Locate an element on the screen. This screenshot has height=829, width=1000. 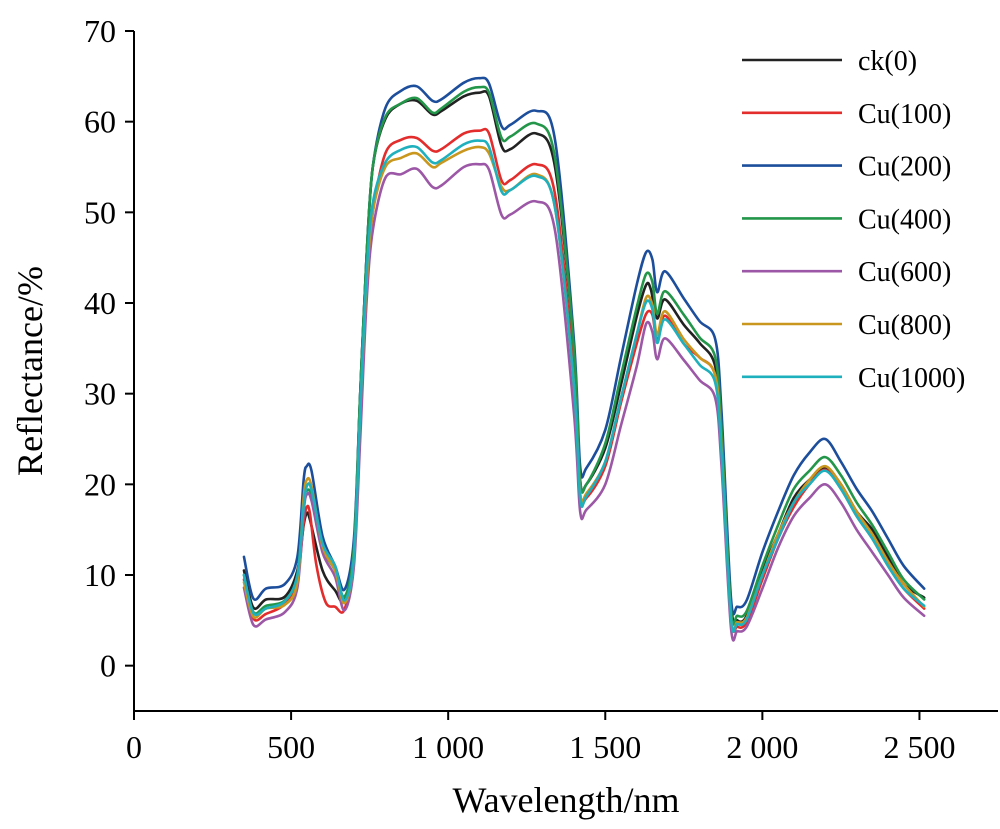
y-tick-label: 60 is located at coordinates (100, 122).